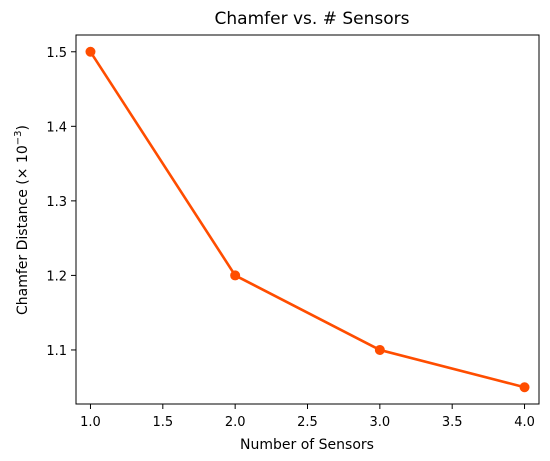 This screenshot has width=550, height=461. Describe the element at coordinates (452, 422) in the screenshot. I see `x-tick-label: 3.5` at that location.